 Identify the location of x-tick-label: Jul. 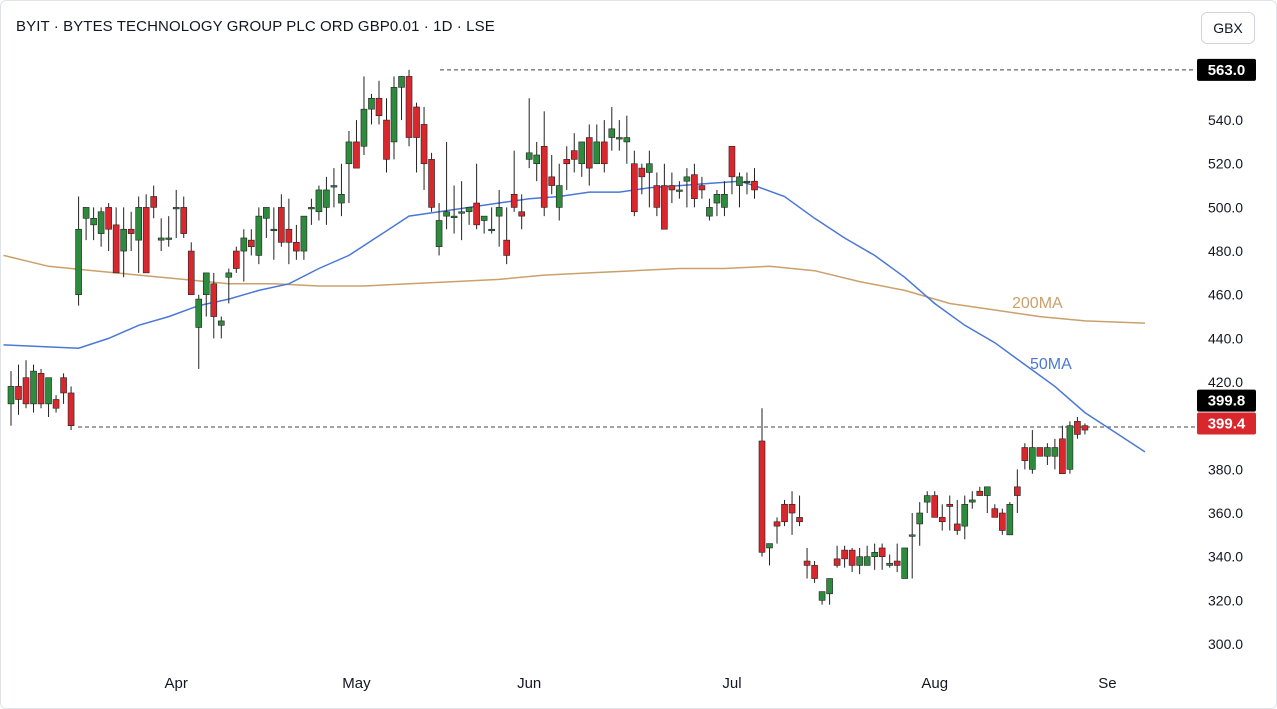
(731, 683).